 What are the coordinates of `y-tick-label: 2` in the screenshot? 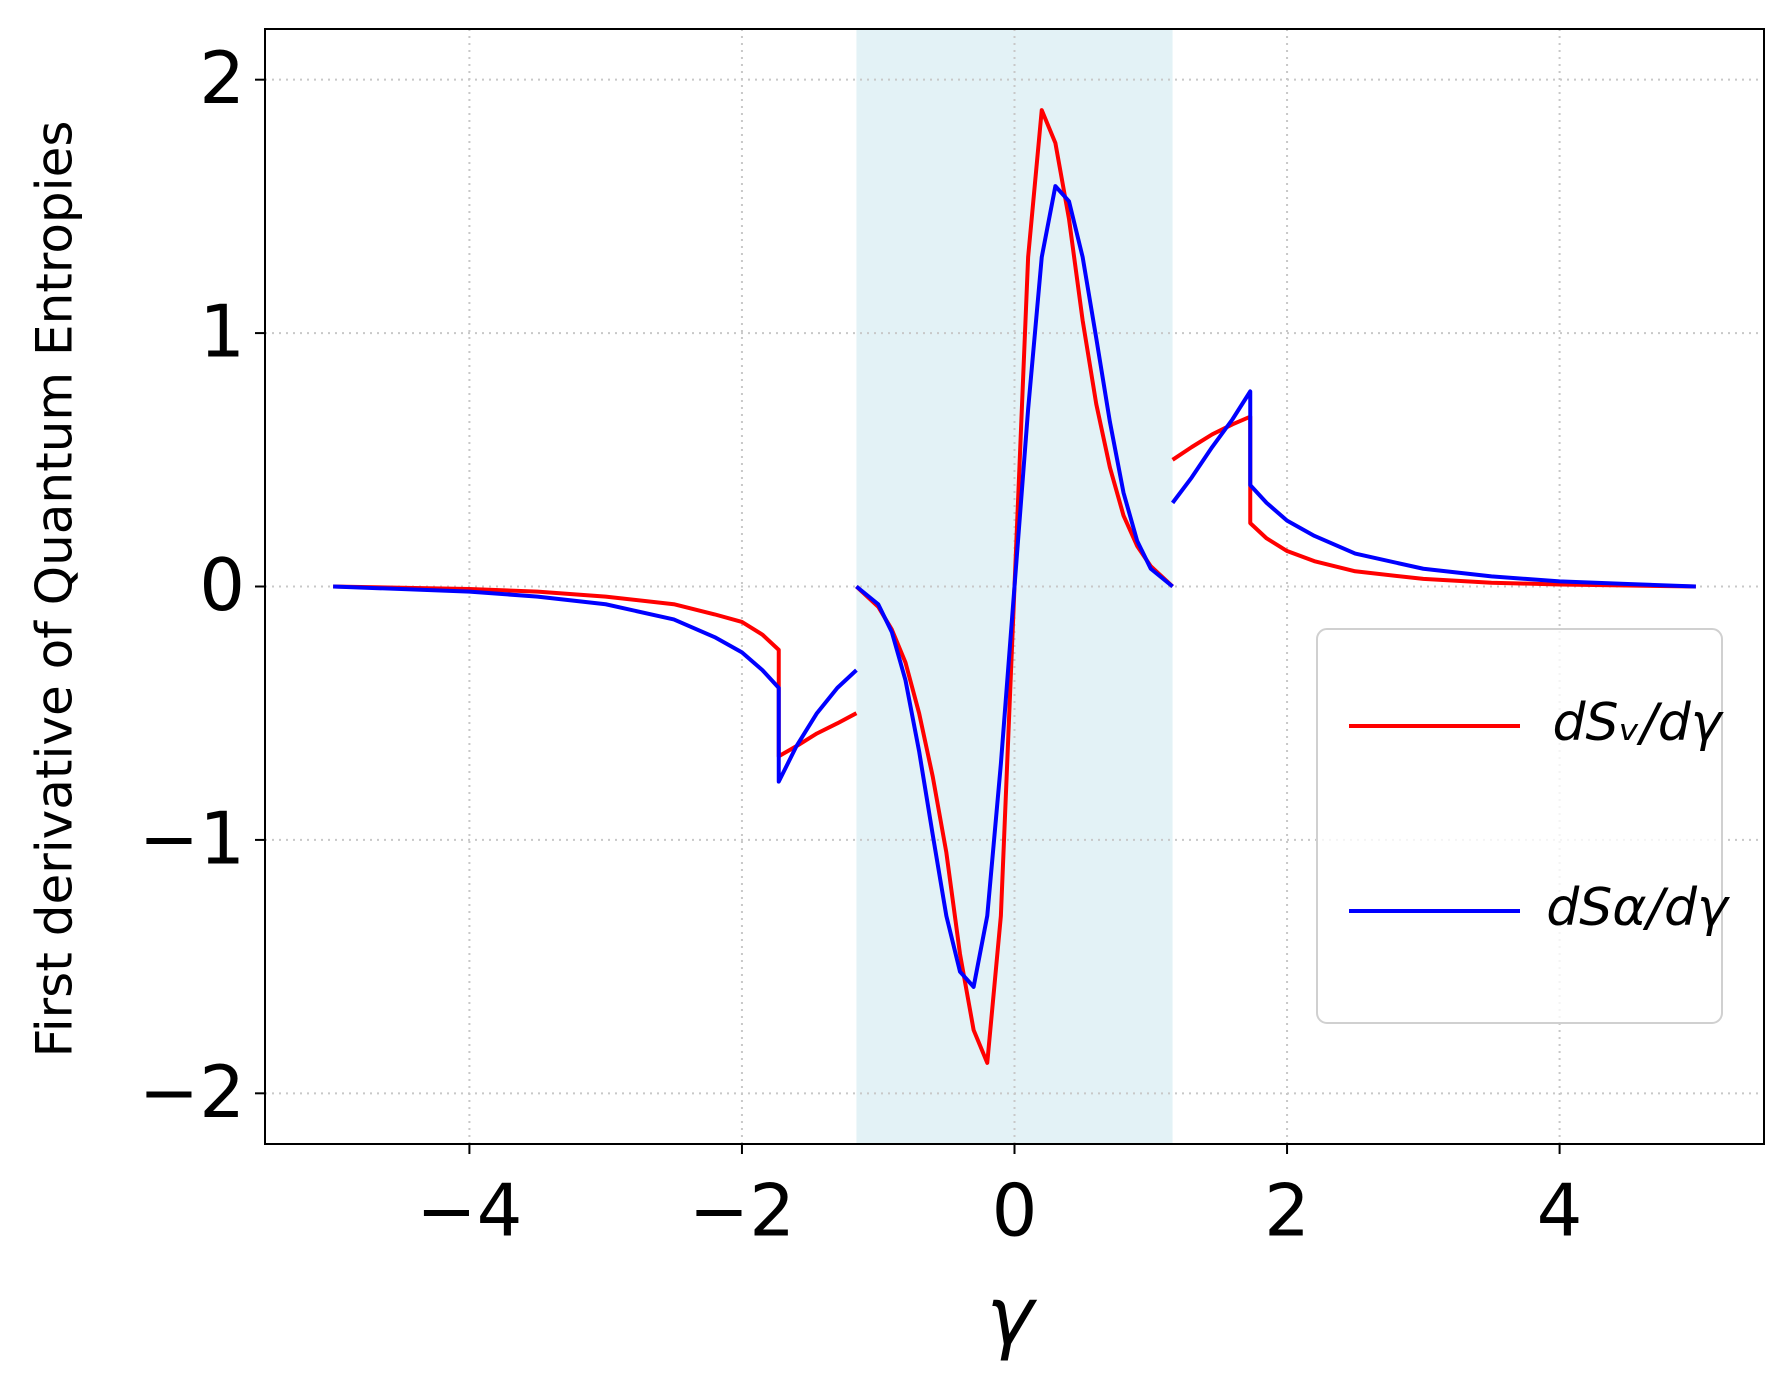 It's located at (222, 78).